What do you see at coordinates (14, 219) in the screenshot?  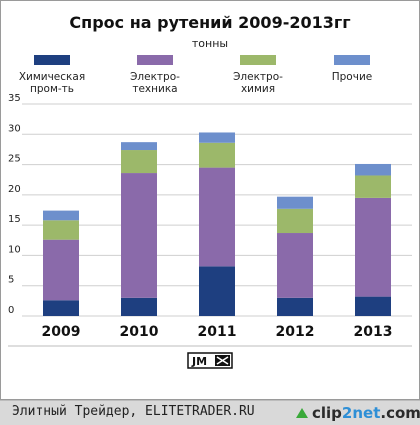 I see `y-tick-label: 15` at bounding box center [14, 219].